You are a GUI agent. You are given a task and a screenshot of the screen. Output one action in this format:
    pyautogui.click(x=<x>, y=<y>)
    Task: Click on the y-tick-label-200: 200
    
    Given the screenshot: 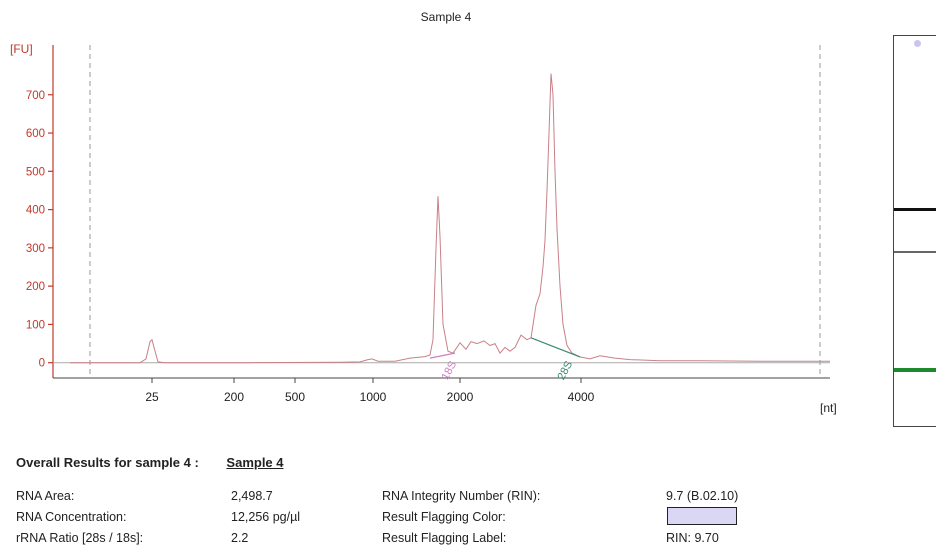 What is the action you would take?
    pyautogui.click(x=35, y=287)
    